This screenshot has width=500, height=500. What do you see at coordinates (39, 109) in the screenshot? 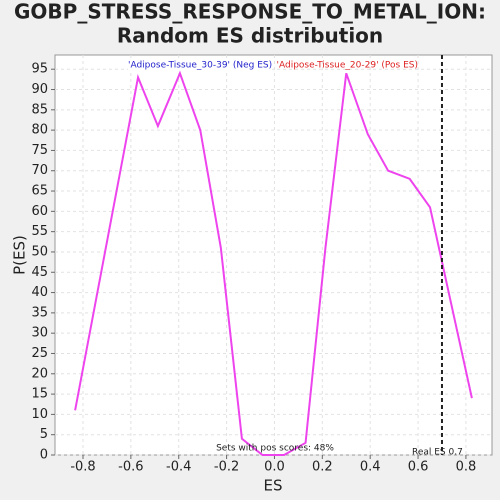
I see `y-tick-label: 85` at bounding box center [39, 109].